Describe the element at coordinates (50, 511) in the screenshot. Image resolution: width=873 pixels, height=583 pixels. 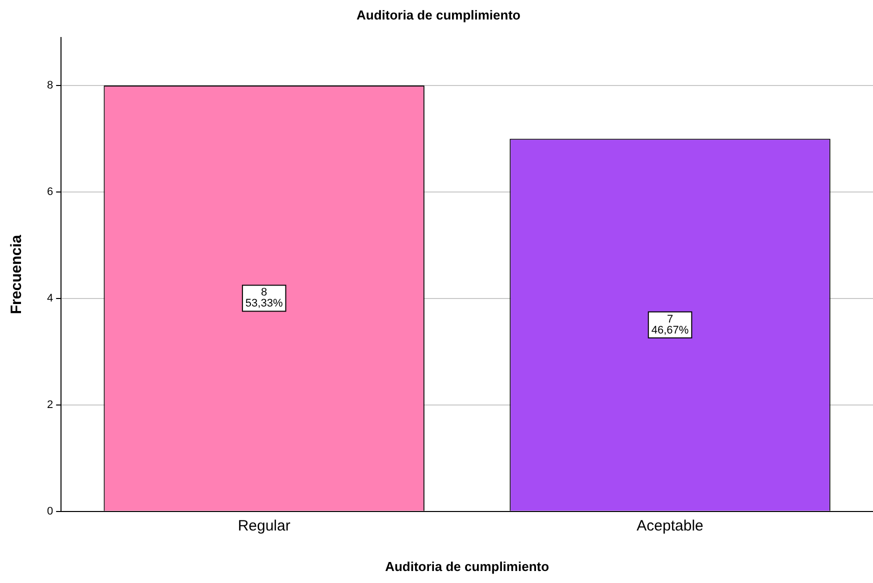
I see `y-tick-label: 0` at that location.